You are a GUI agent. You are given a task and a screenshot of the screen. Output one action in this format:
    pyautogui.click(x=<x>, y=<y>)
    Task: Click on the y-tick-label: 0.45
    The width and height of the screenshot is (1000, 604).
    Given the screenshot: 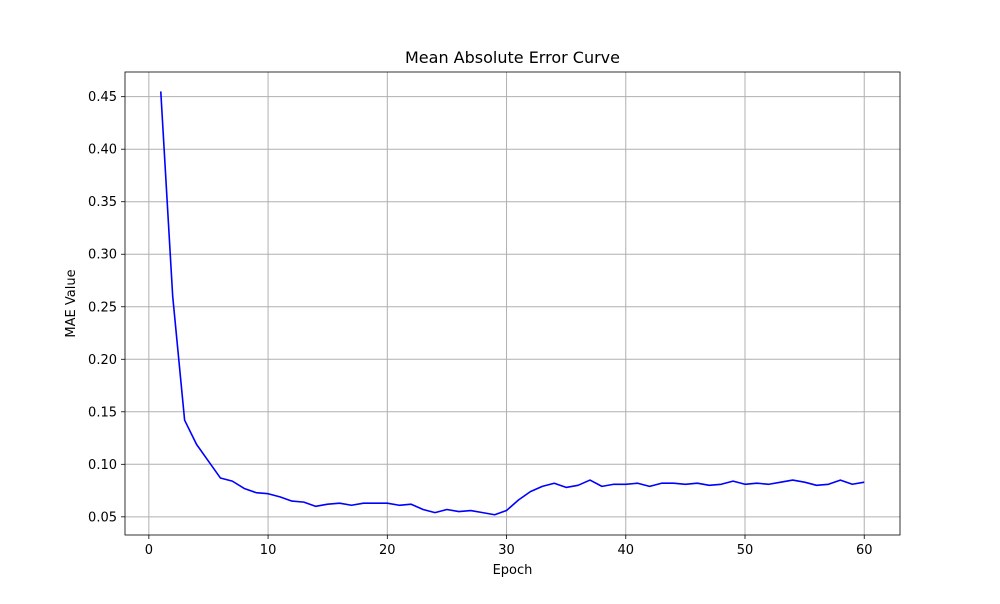 What is the action you would take?
    pyautogui.click(x=102, y=97)
    